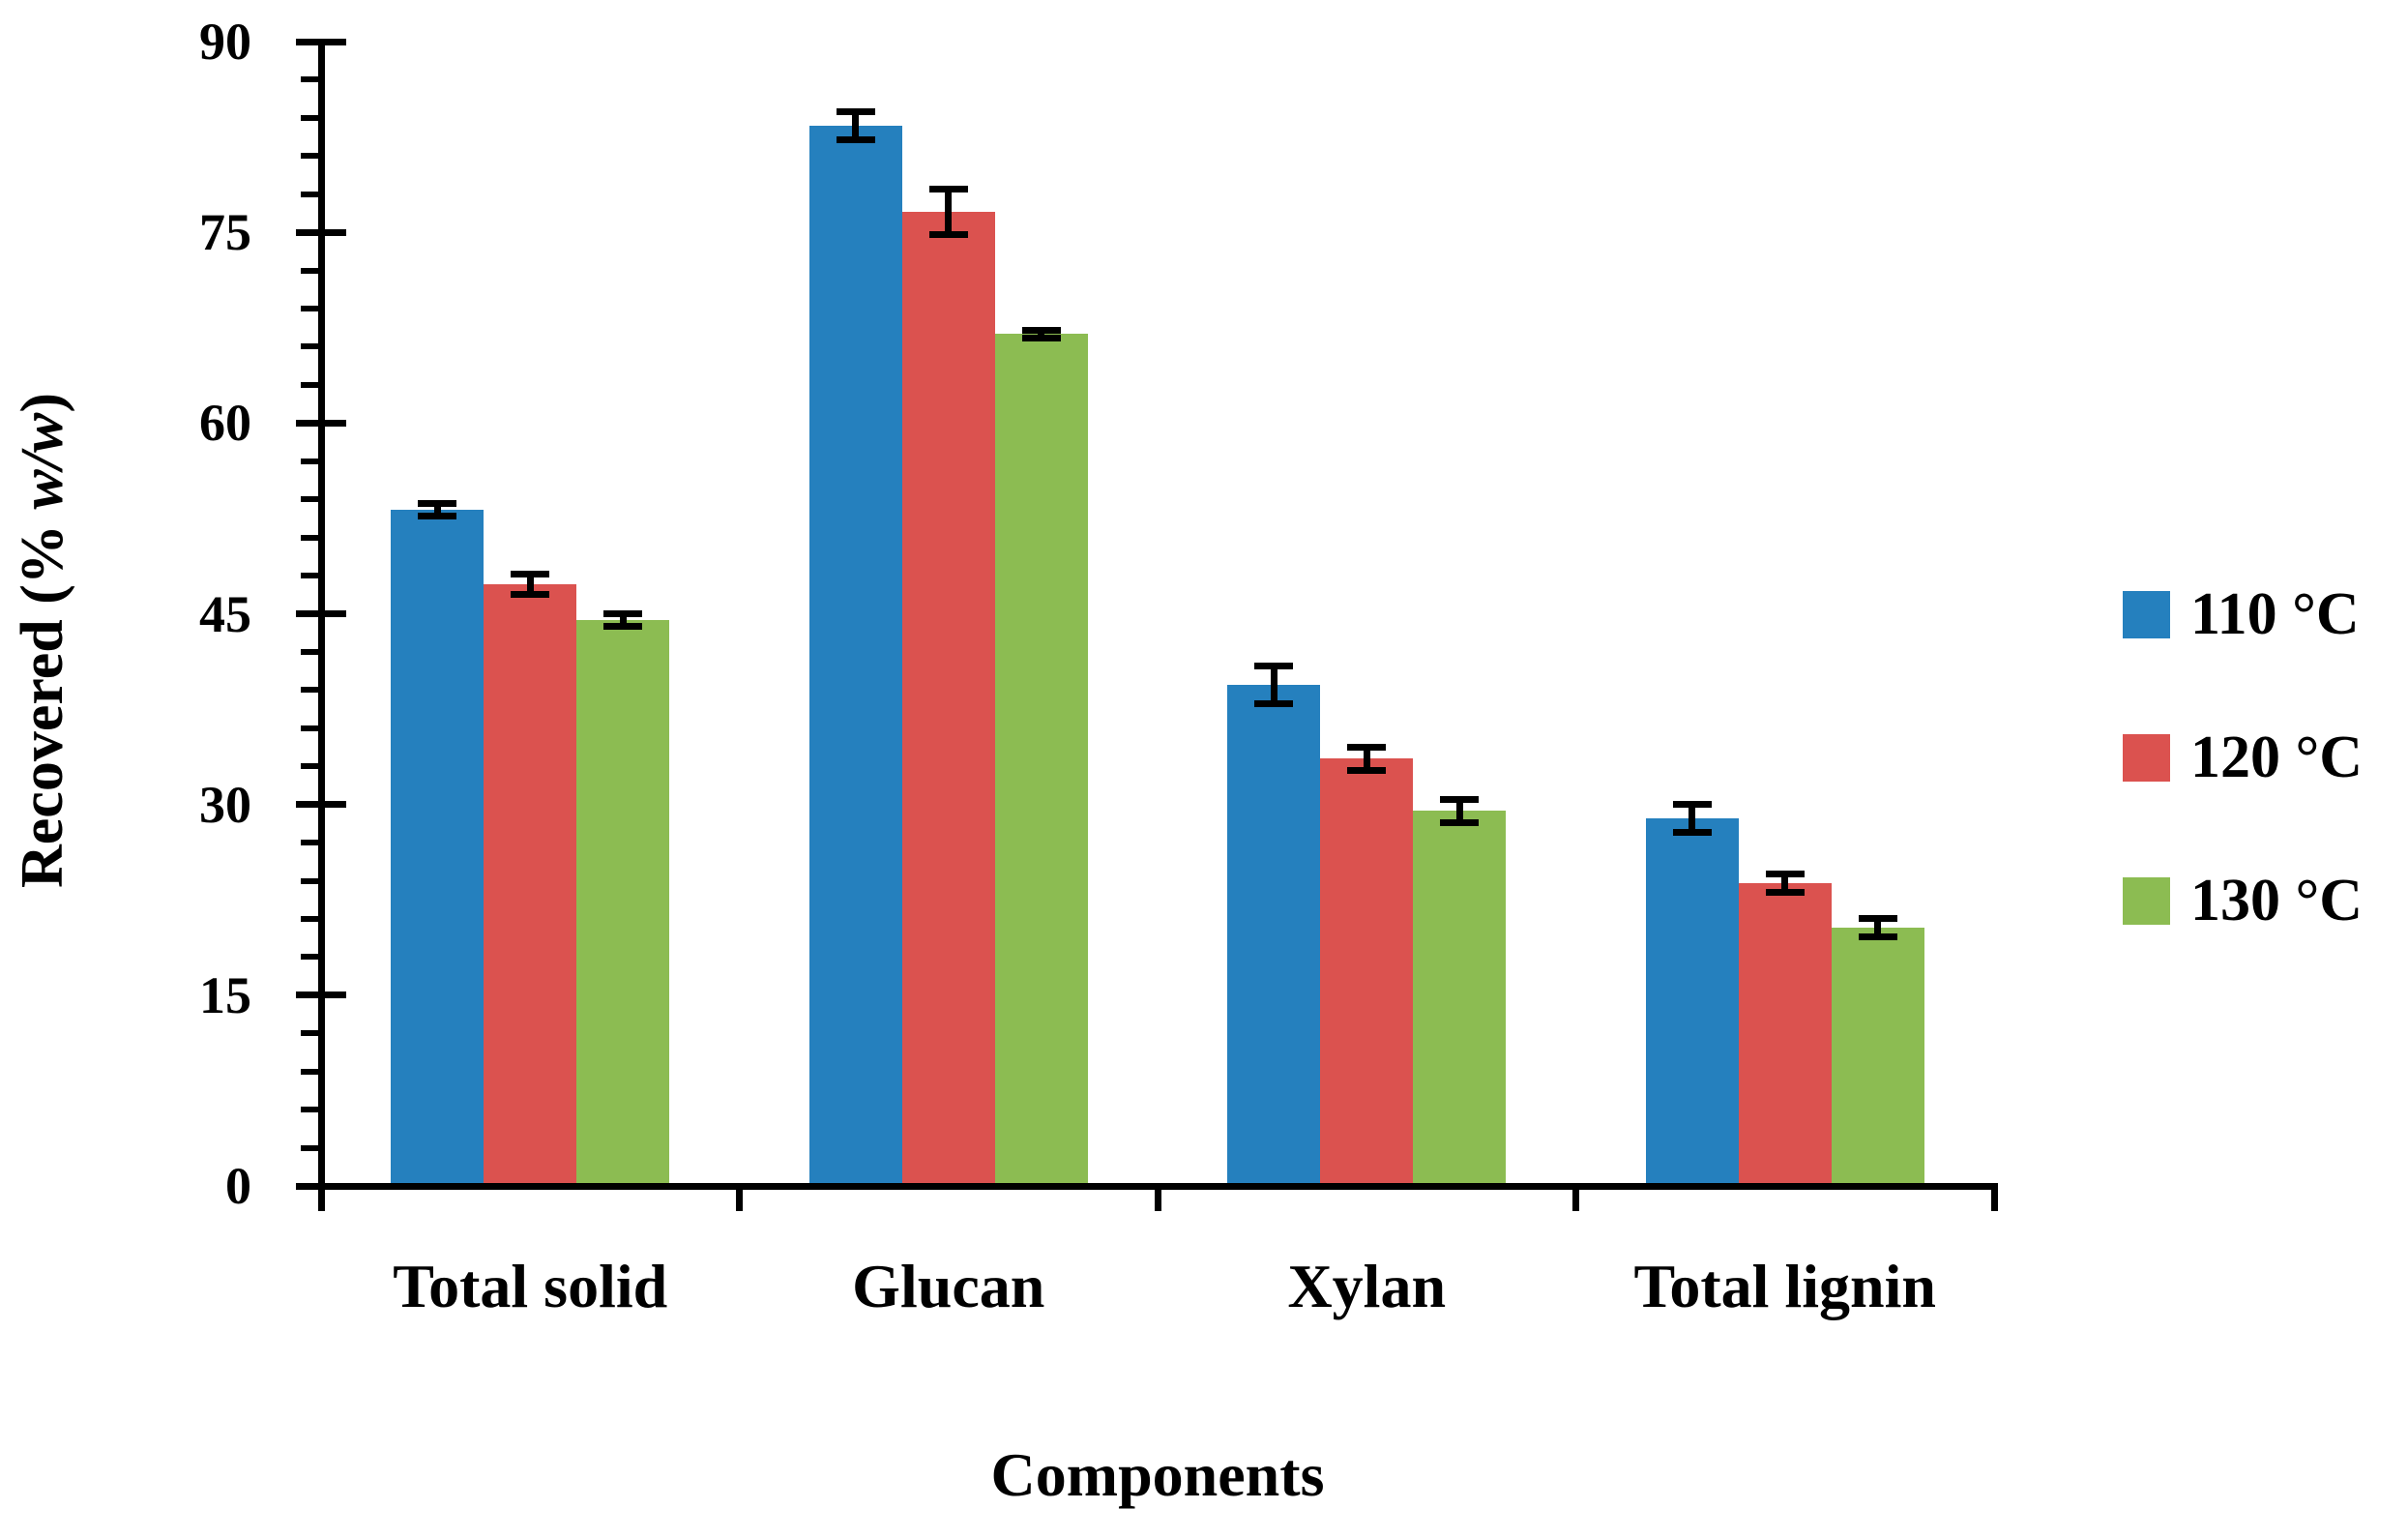 Image resolution: width=2408 pixels, height=1539 pixels. Describe the element at coordinates (2146, 757) in the screenshot. I see `legend-swatch-120-c` at that location.